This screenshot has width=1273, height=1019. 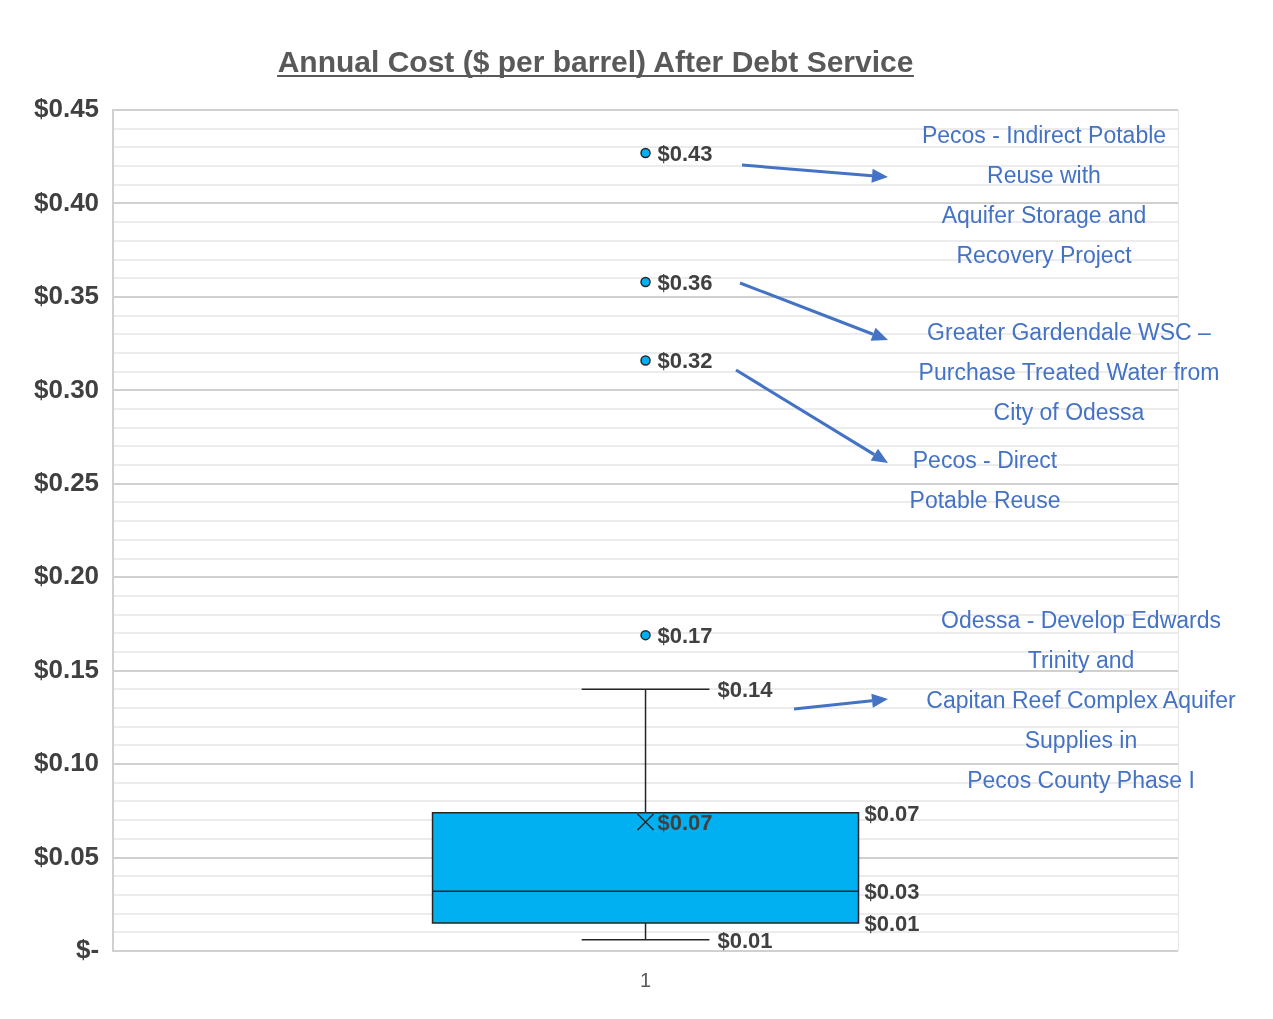 I want to click on annotation: $0.36, so click(x=685, y=282).